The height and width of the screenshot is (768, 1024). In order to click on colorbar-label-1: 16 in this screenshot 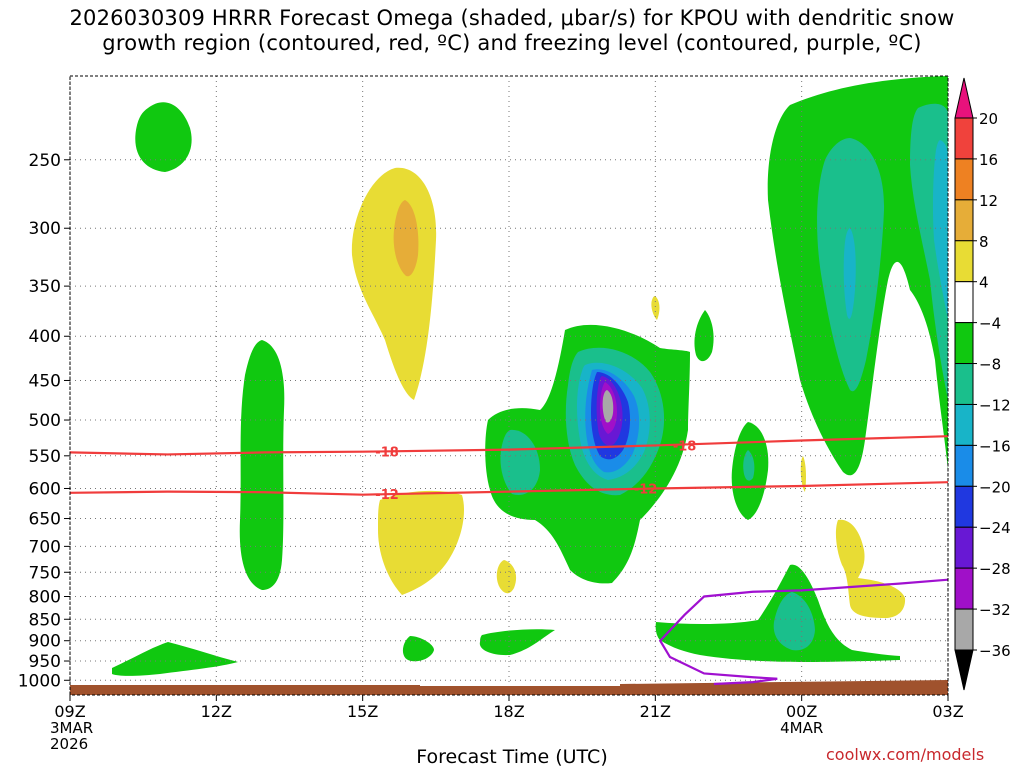, I will do `click(988, 160)`.